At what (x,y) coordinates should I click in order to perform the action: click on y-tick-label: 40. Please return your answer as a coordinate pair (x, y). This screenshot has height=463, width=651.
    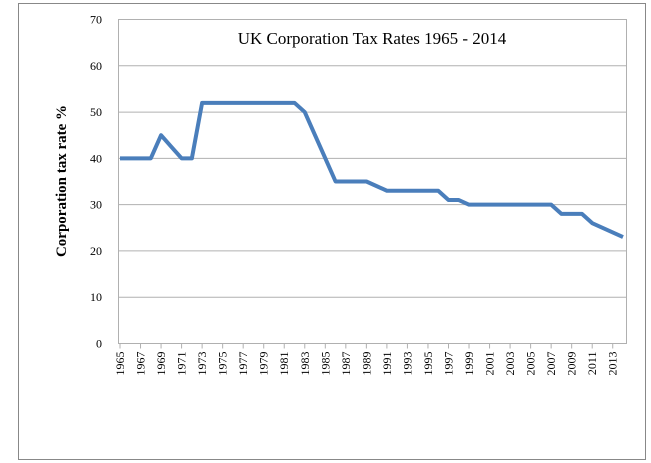
    Looking at the image, I should click on (96, 158).